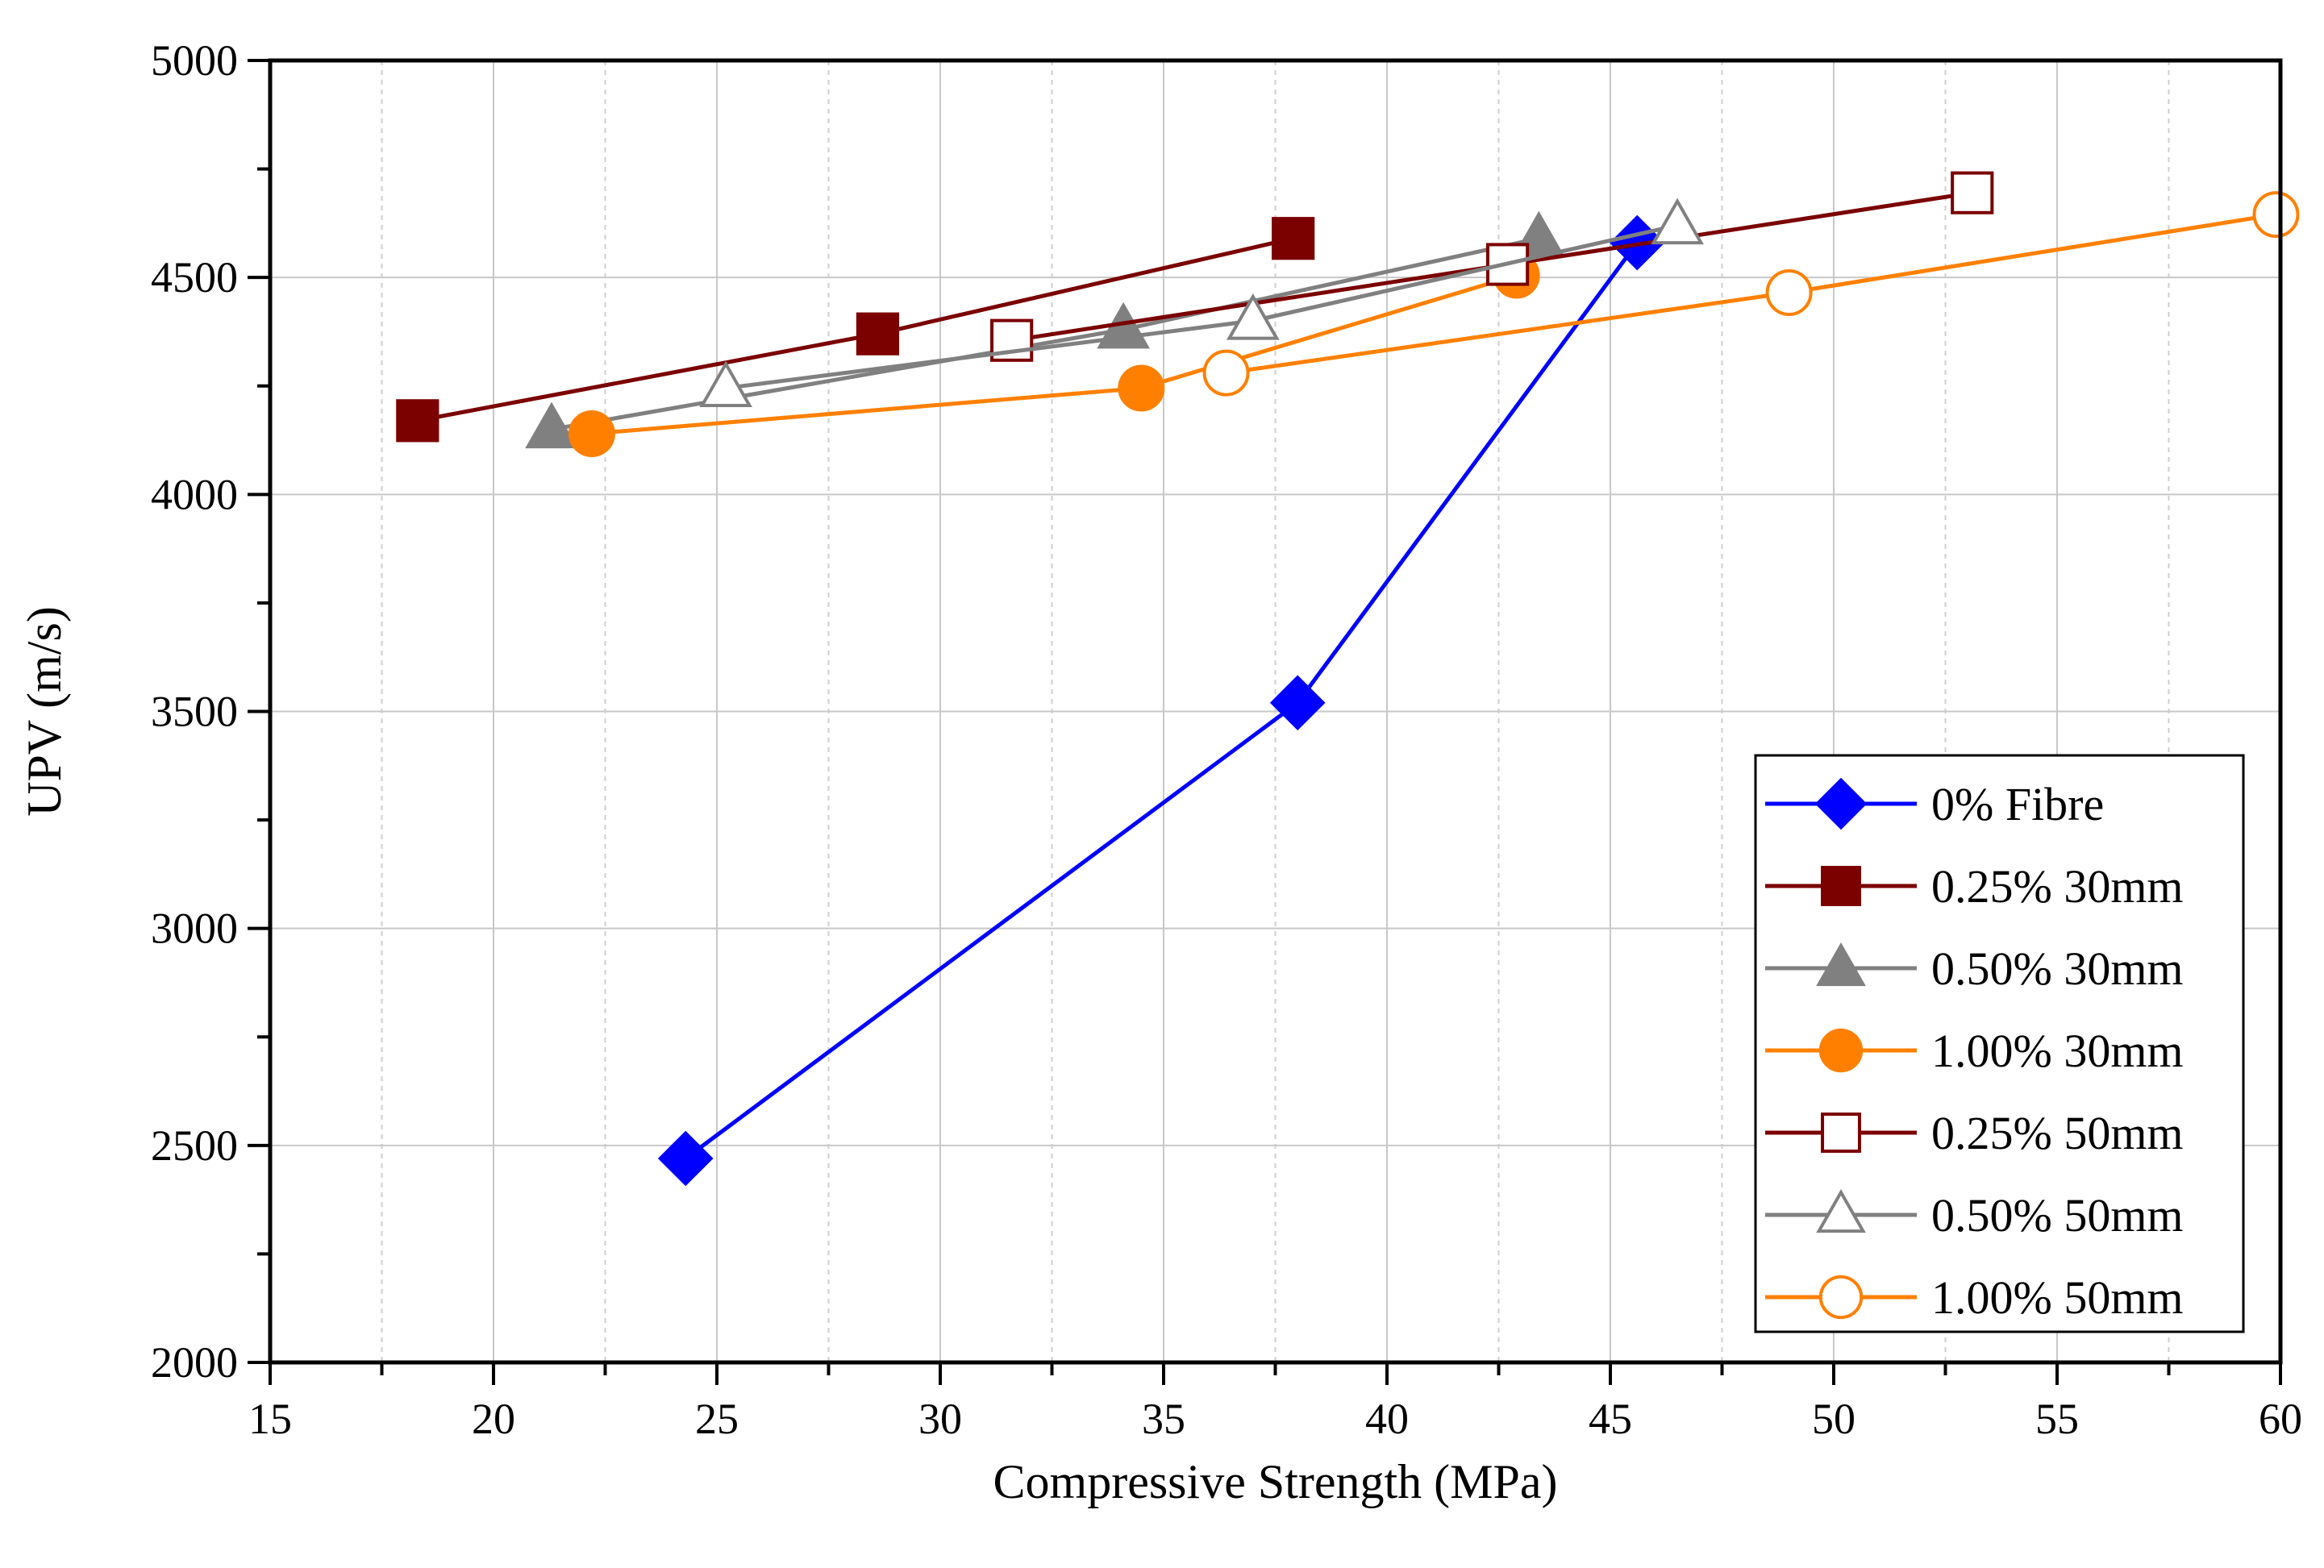 This screenshot has height=1568, width=2324. I want to click on y-tick-label: 3500, so click(194, 712).